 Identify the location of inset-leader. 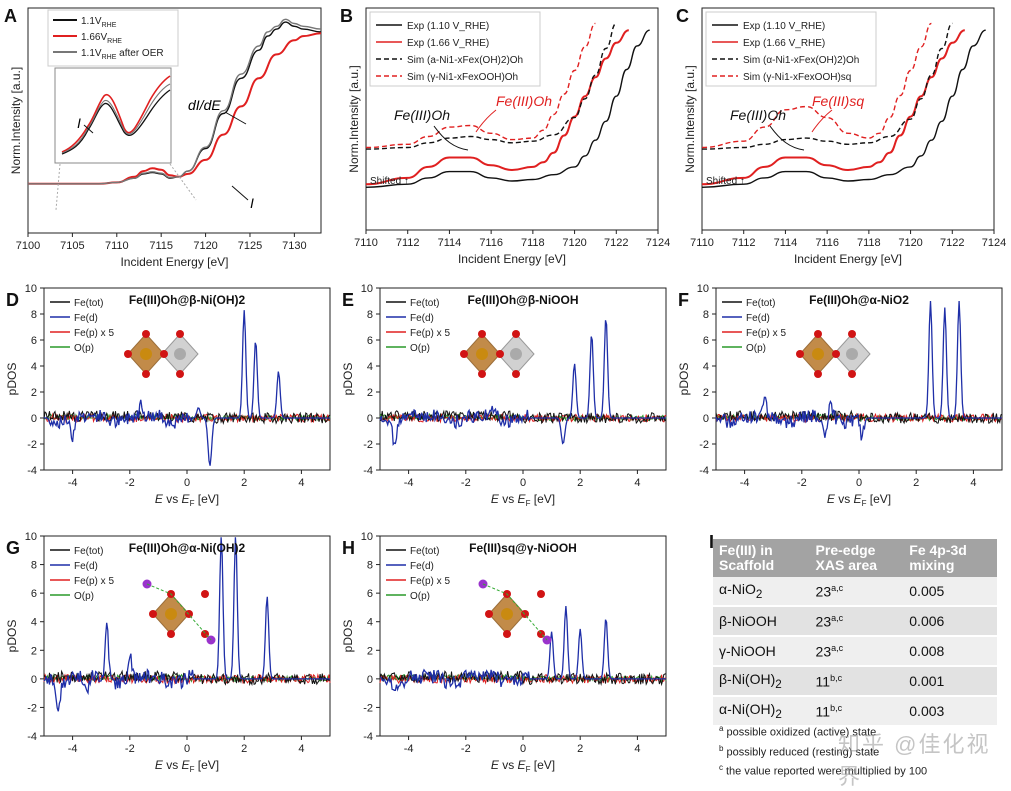
(58, 187).